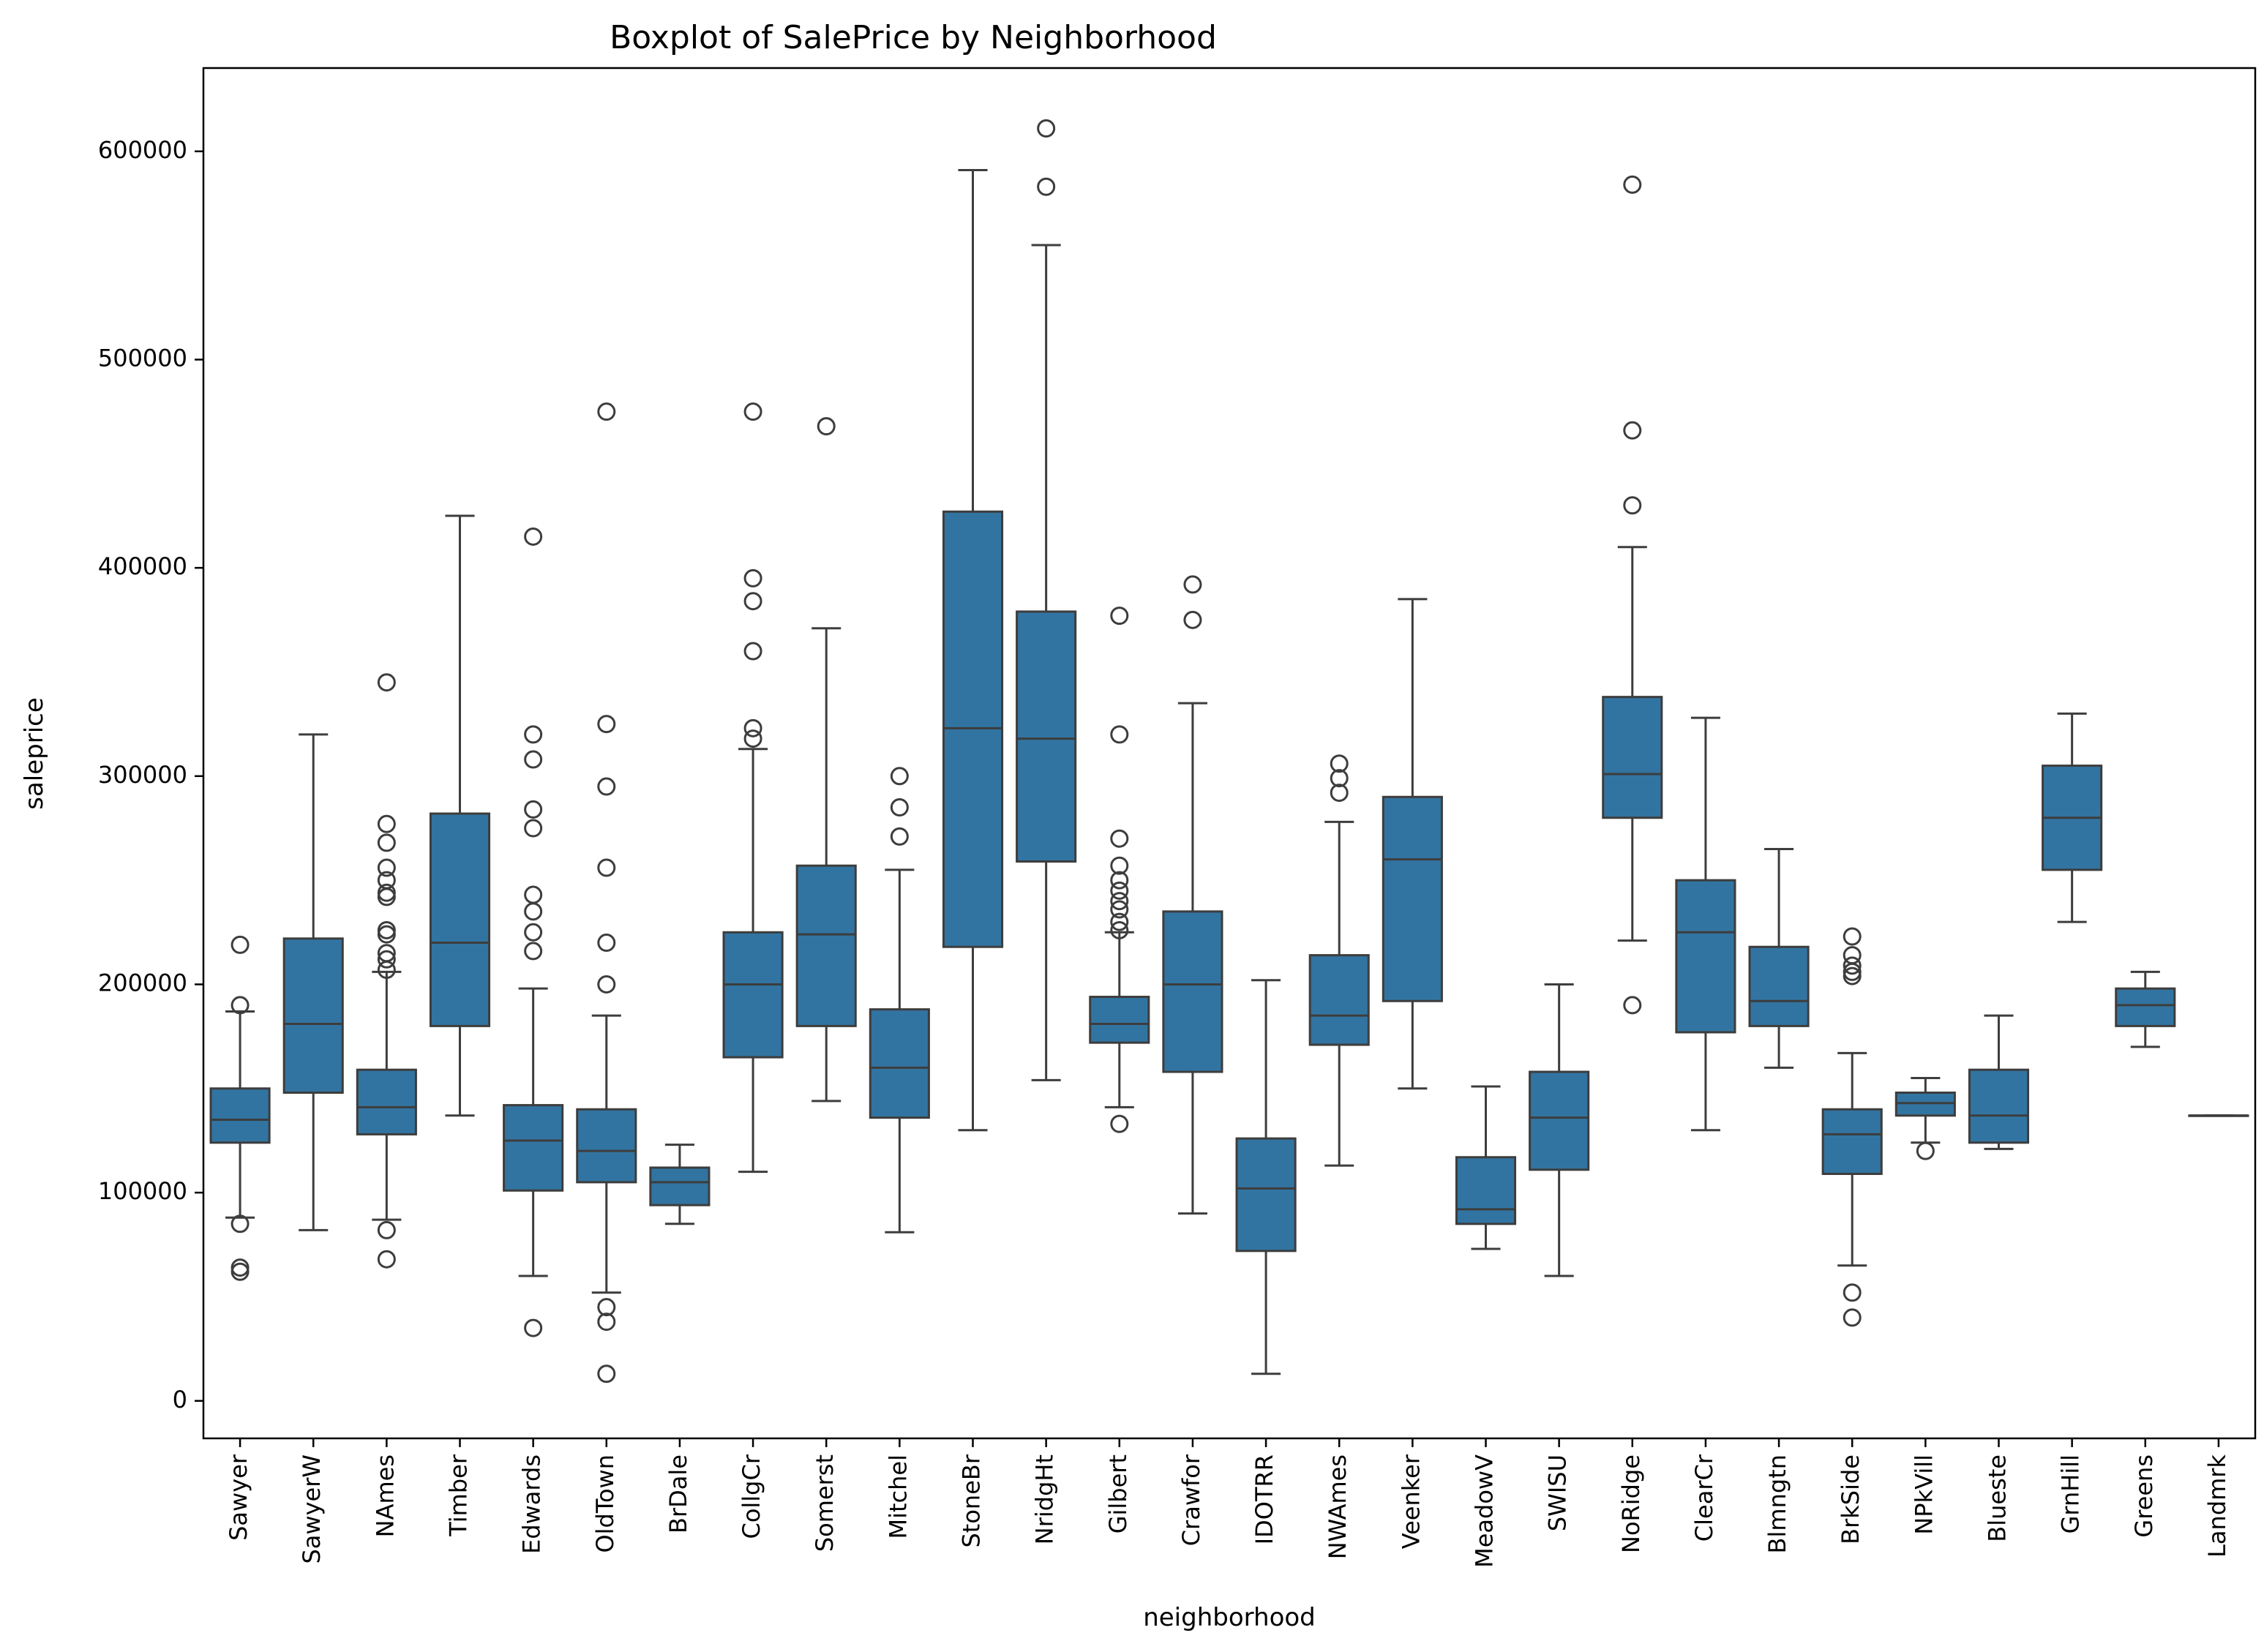 Image resolution: width=2264 pixels, height=1652 pixels. Describe the element at coordinates (1777, 1503) in the screenshot. I see `x-tick-label: Blmngtn` at that location.